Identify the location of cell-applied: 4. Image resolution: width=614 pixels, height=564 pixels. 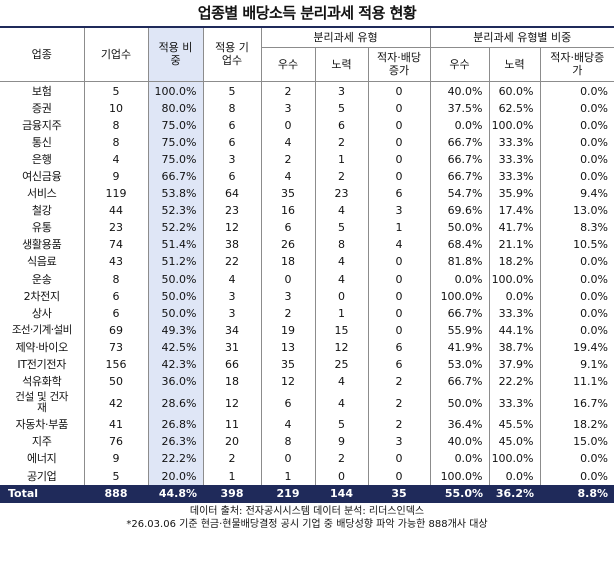
(231, 279).